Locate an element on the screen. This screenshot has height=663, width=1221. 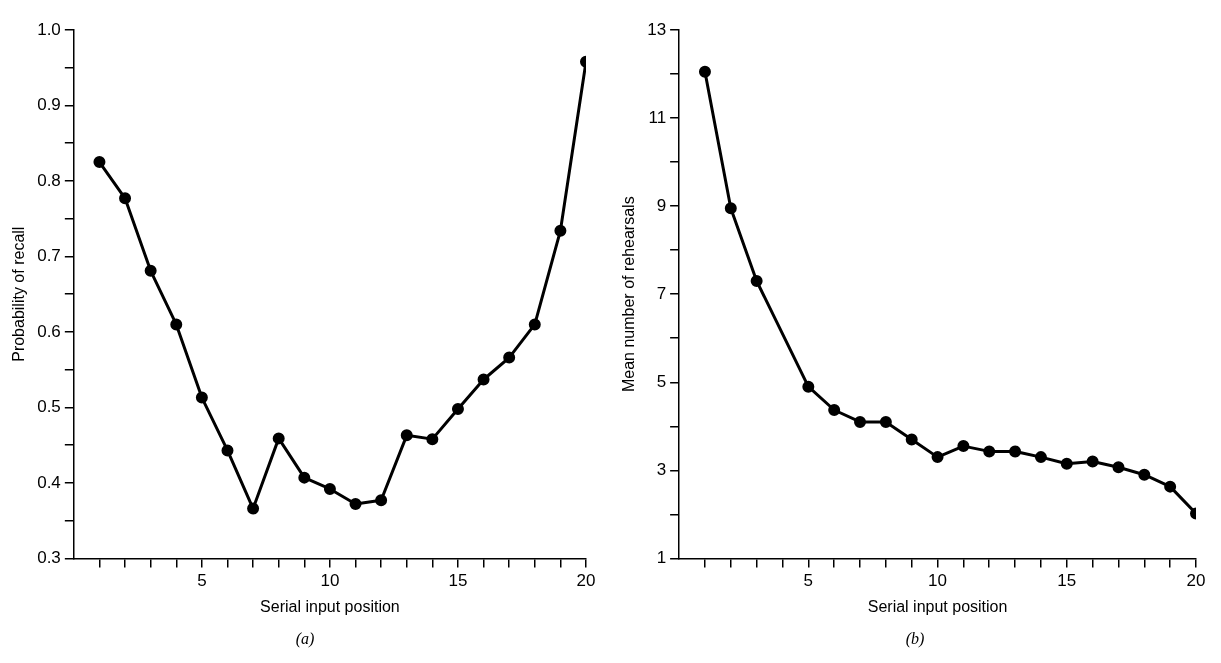
y-tick-label: 1.0 is located at coordinates (49, 29).